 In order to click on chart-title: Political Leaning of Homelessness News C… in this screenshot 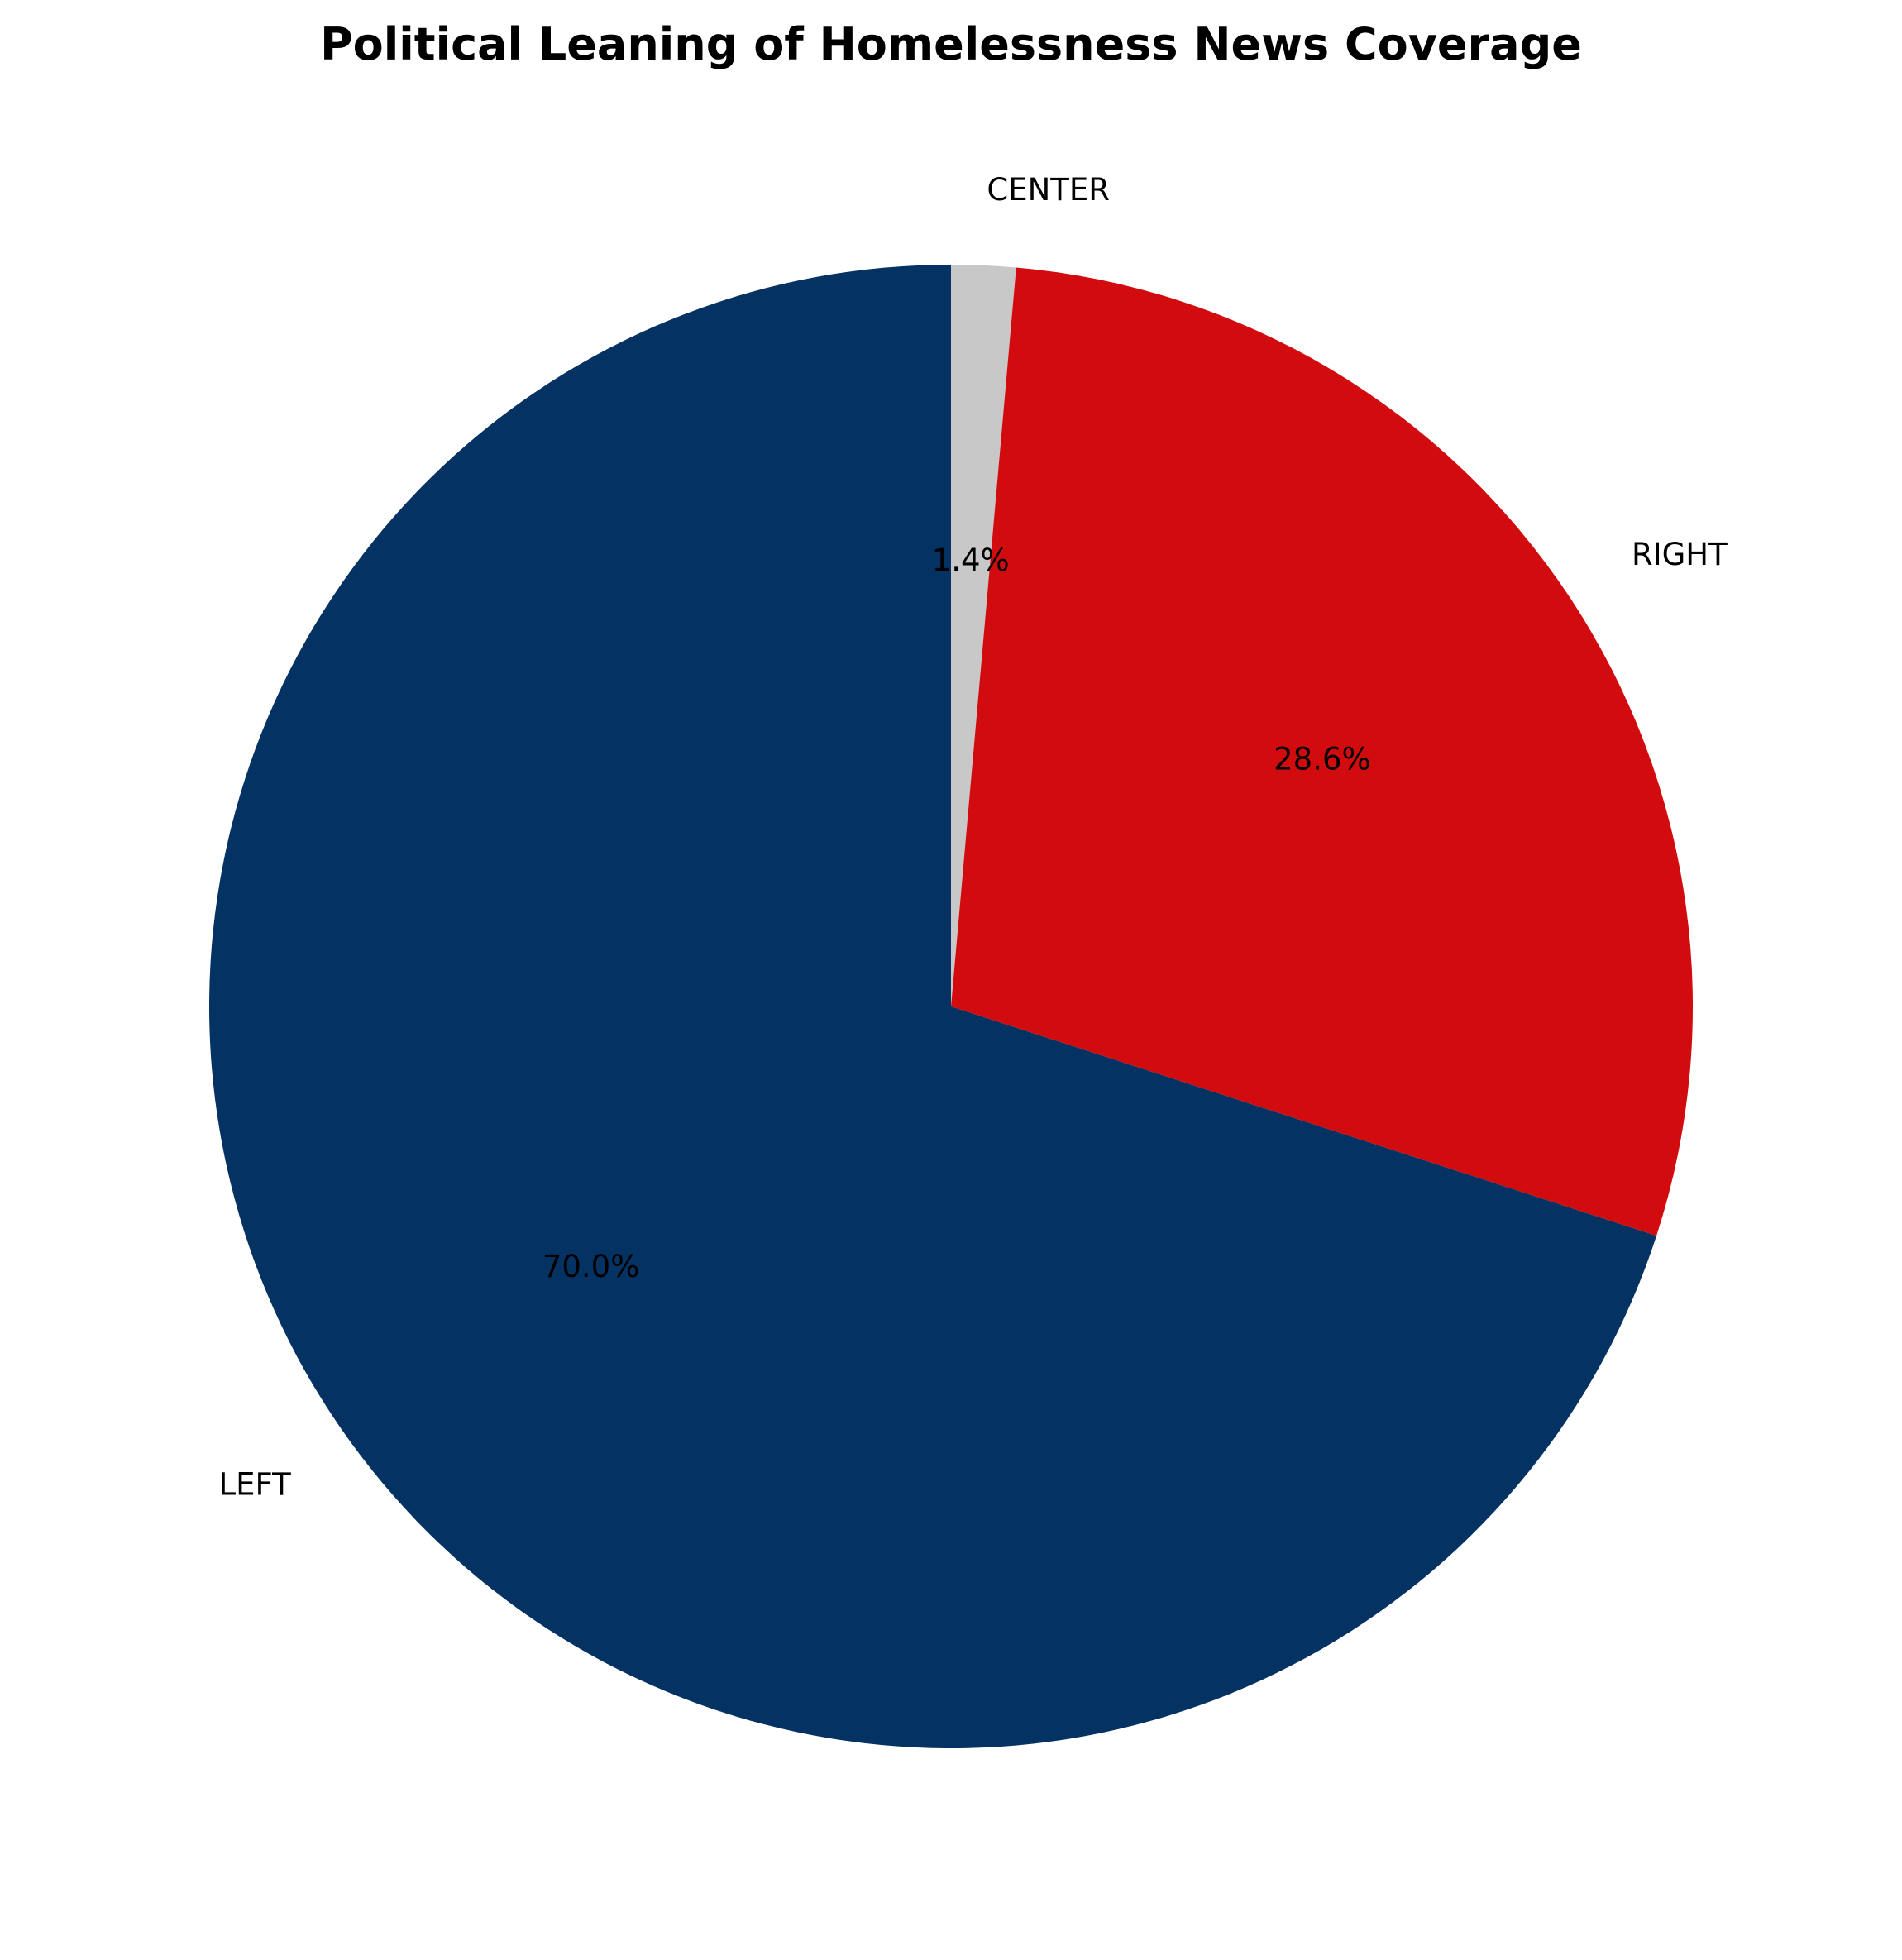, I will do `click(951, 44)`.